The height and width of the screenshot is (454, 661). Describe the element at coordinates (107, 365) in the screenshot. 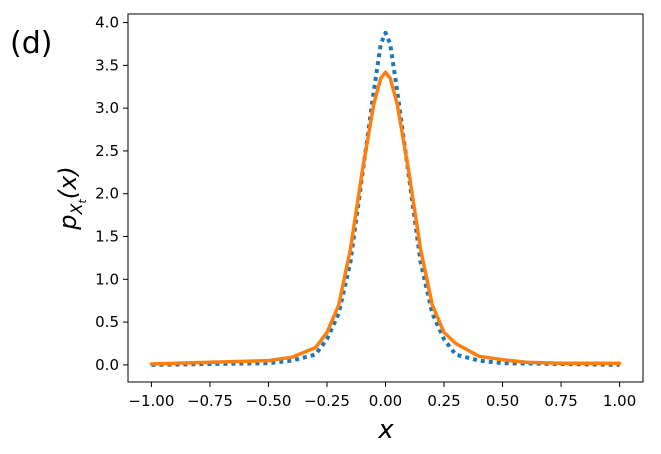

I see `y-tick-label: 0.0` at that location.